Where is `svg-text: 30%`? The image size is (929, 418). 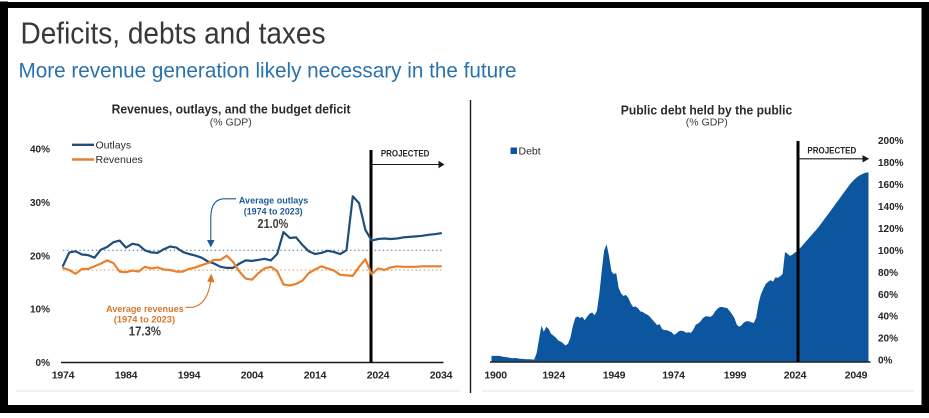
svg-text: 30% is located at coordinates (40, 203).